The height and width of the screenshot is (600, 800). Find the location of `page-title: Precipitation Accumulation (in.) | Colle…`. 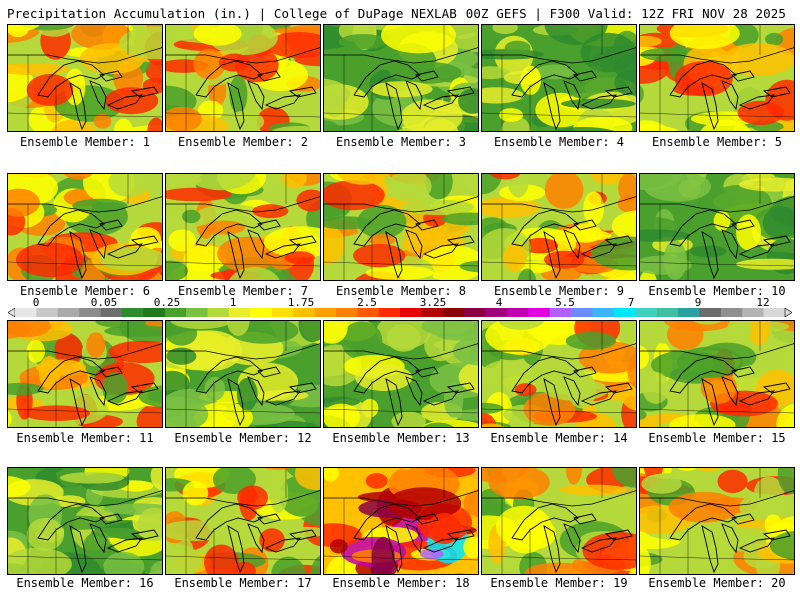

page-title: Precipitation Accumulation (in.) | Colle… is located at coordinates (232, 13).